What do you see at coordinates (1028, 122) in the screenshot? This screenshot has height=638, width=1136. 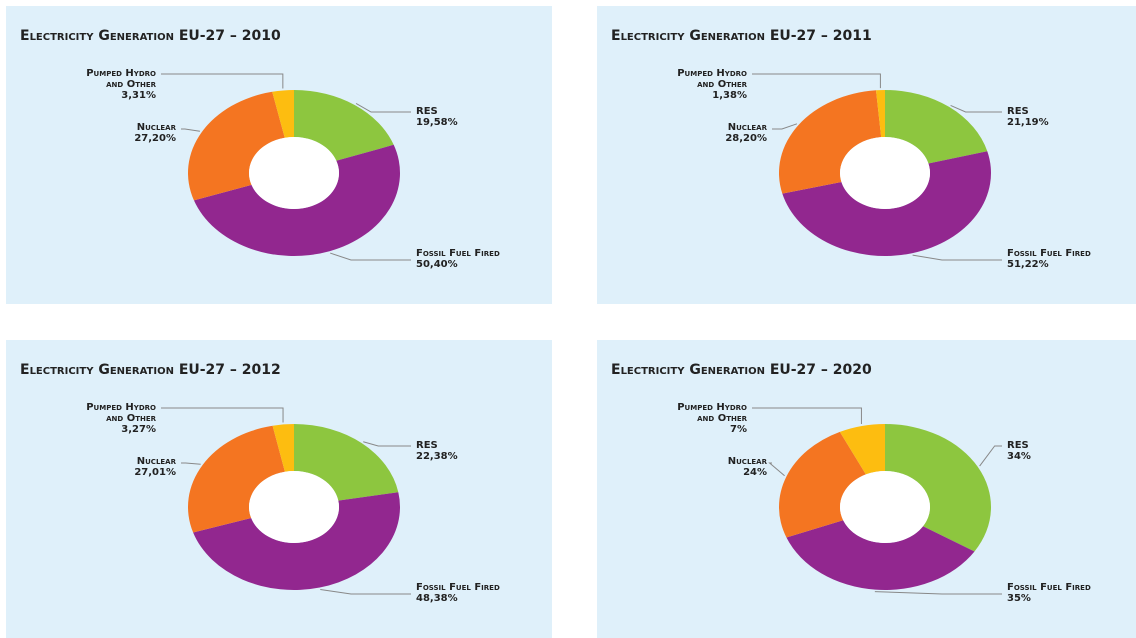 I see `value-label: 21,19%` at bounding box center [1028, 122].